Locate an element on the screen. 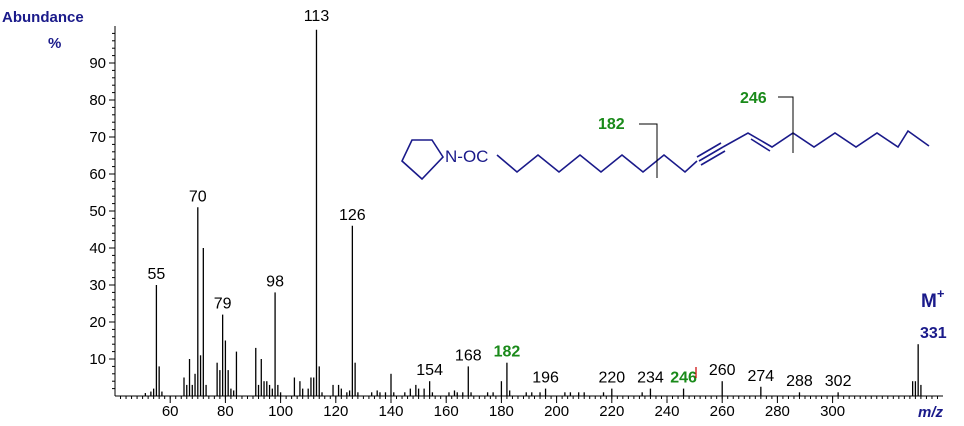 Image resolution: width=964 pixels, height=426 pixels. cleavage-182-marker is located at coordinates (648, 150).